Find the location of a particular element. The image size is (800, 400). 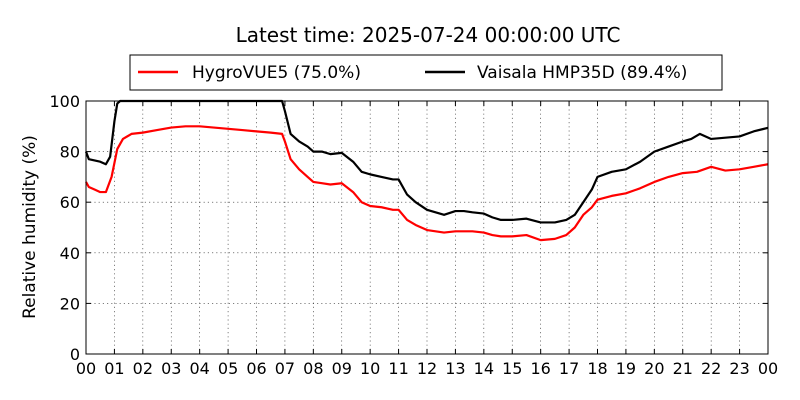

x-tick-label: 21 is located at coordinates (683, 368).